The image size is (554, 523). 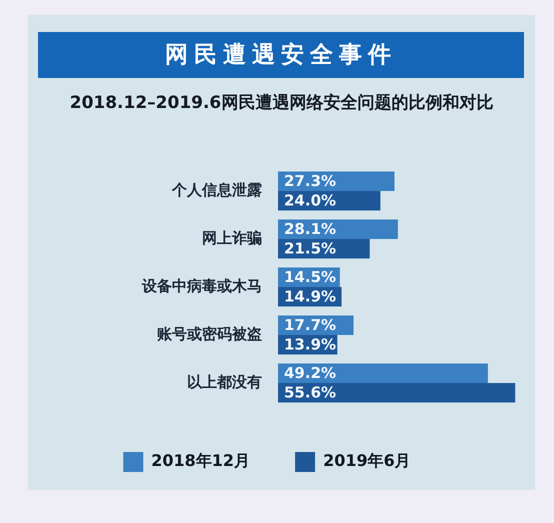 I want to click on y-tick-label: 账号或密码被盗, so click(x=209, y=333).